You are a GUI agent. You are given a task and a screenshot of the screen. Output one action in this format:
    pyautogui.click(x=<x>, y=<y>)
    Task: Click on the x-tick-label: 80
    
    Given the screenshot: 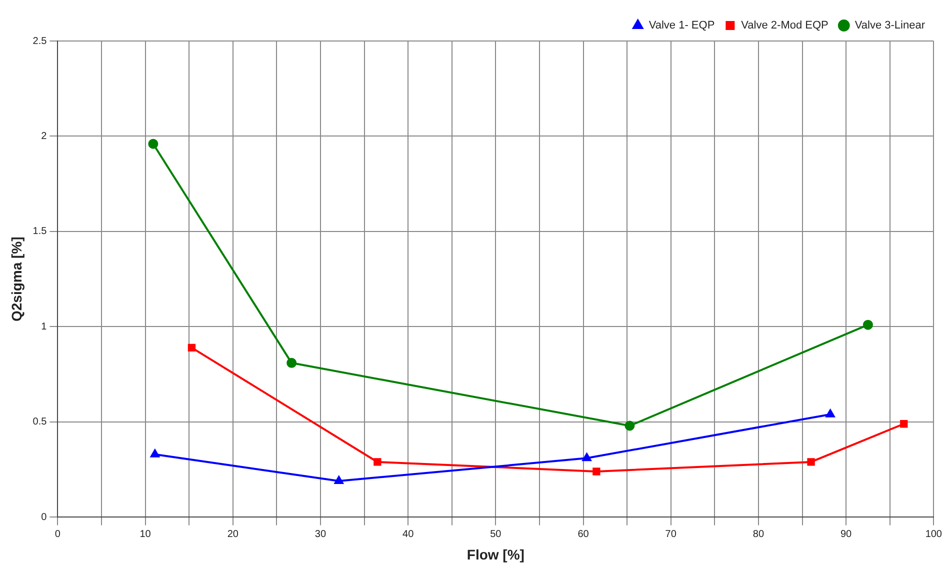 What is the action you would take?
    pyautogui.click(x=758, y=534)
    